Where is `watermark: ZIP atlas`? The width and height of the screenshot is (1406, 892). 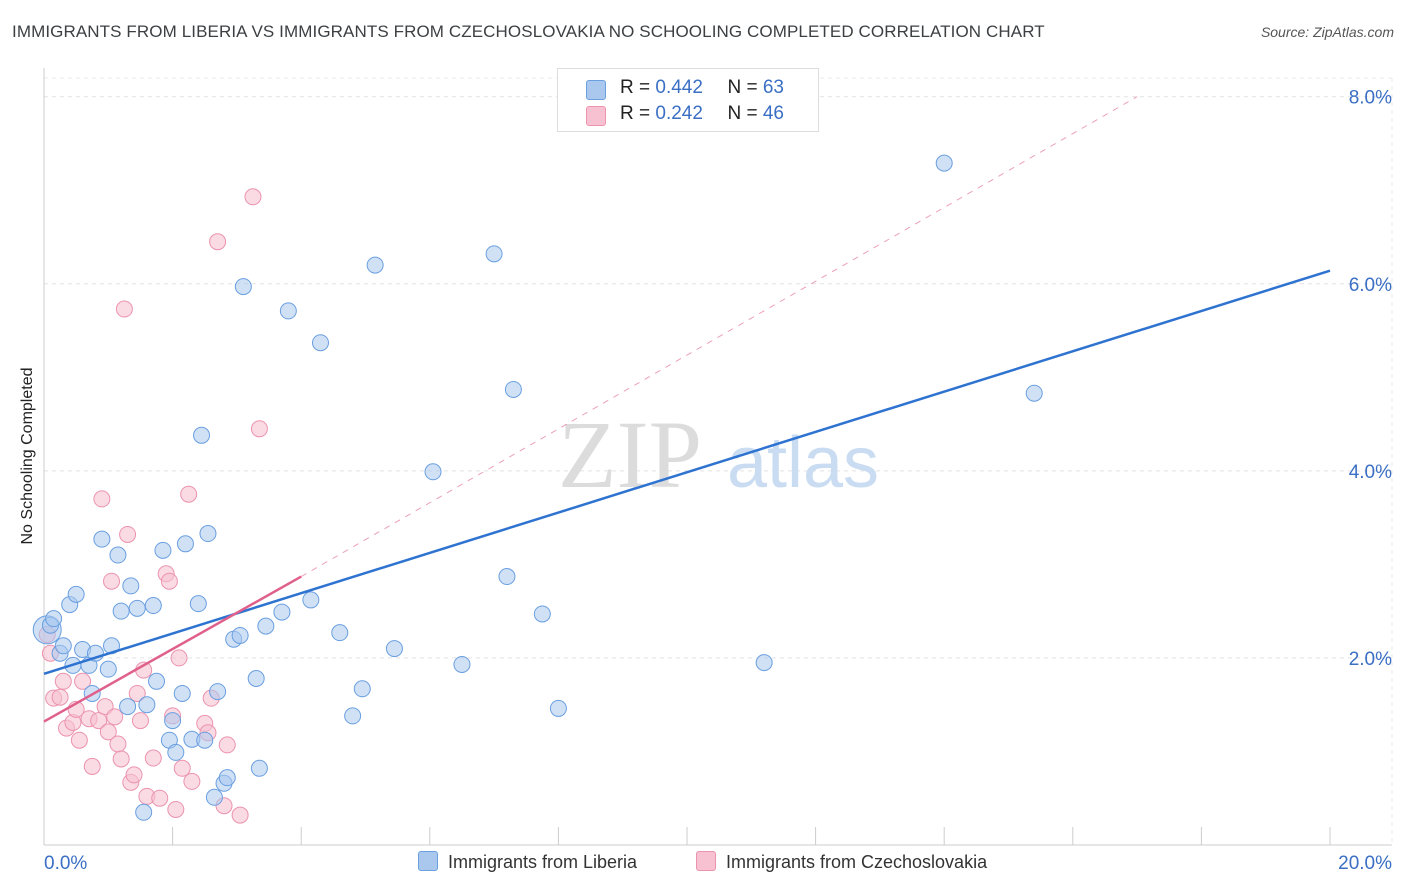 watermark: ZIP atlas is located at coordinates (718, 454).